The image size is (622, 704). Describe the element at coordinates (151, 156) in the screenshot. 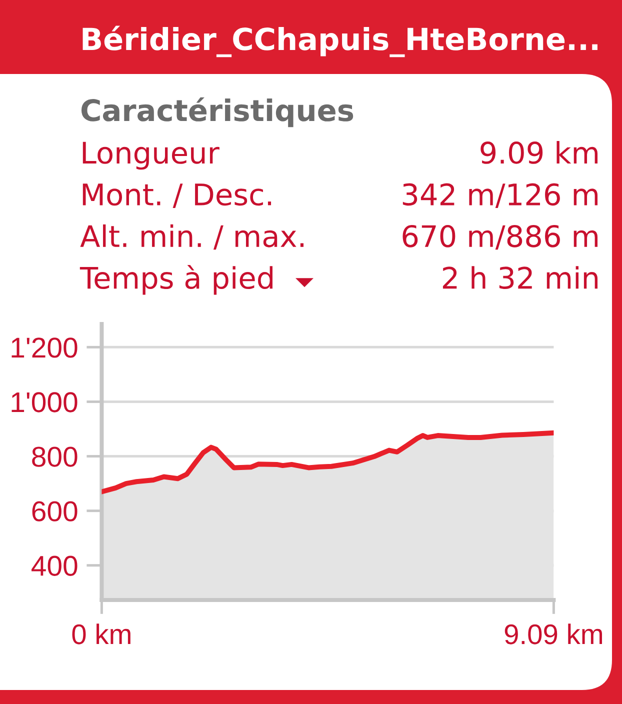

I see `text: Longueur` at that location.